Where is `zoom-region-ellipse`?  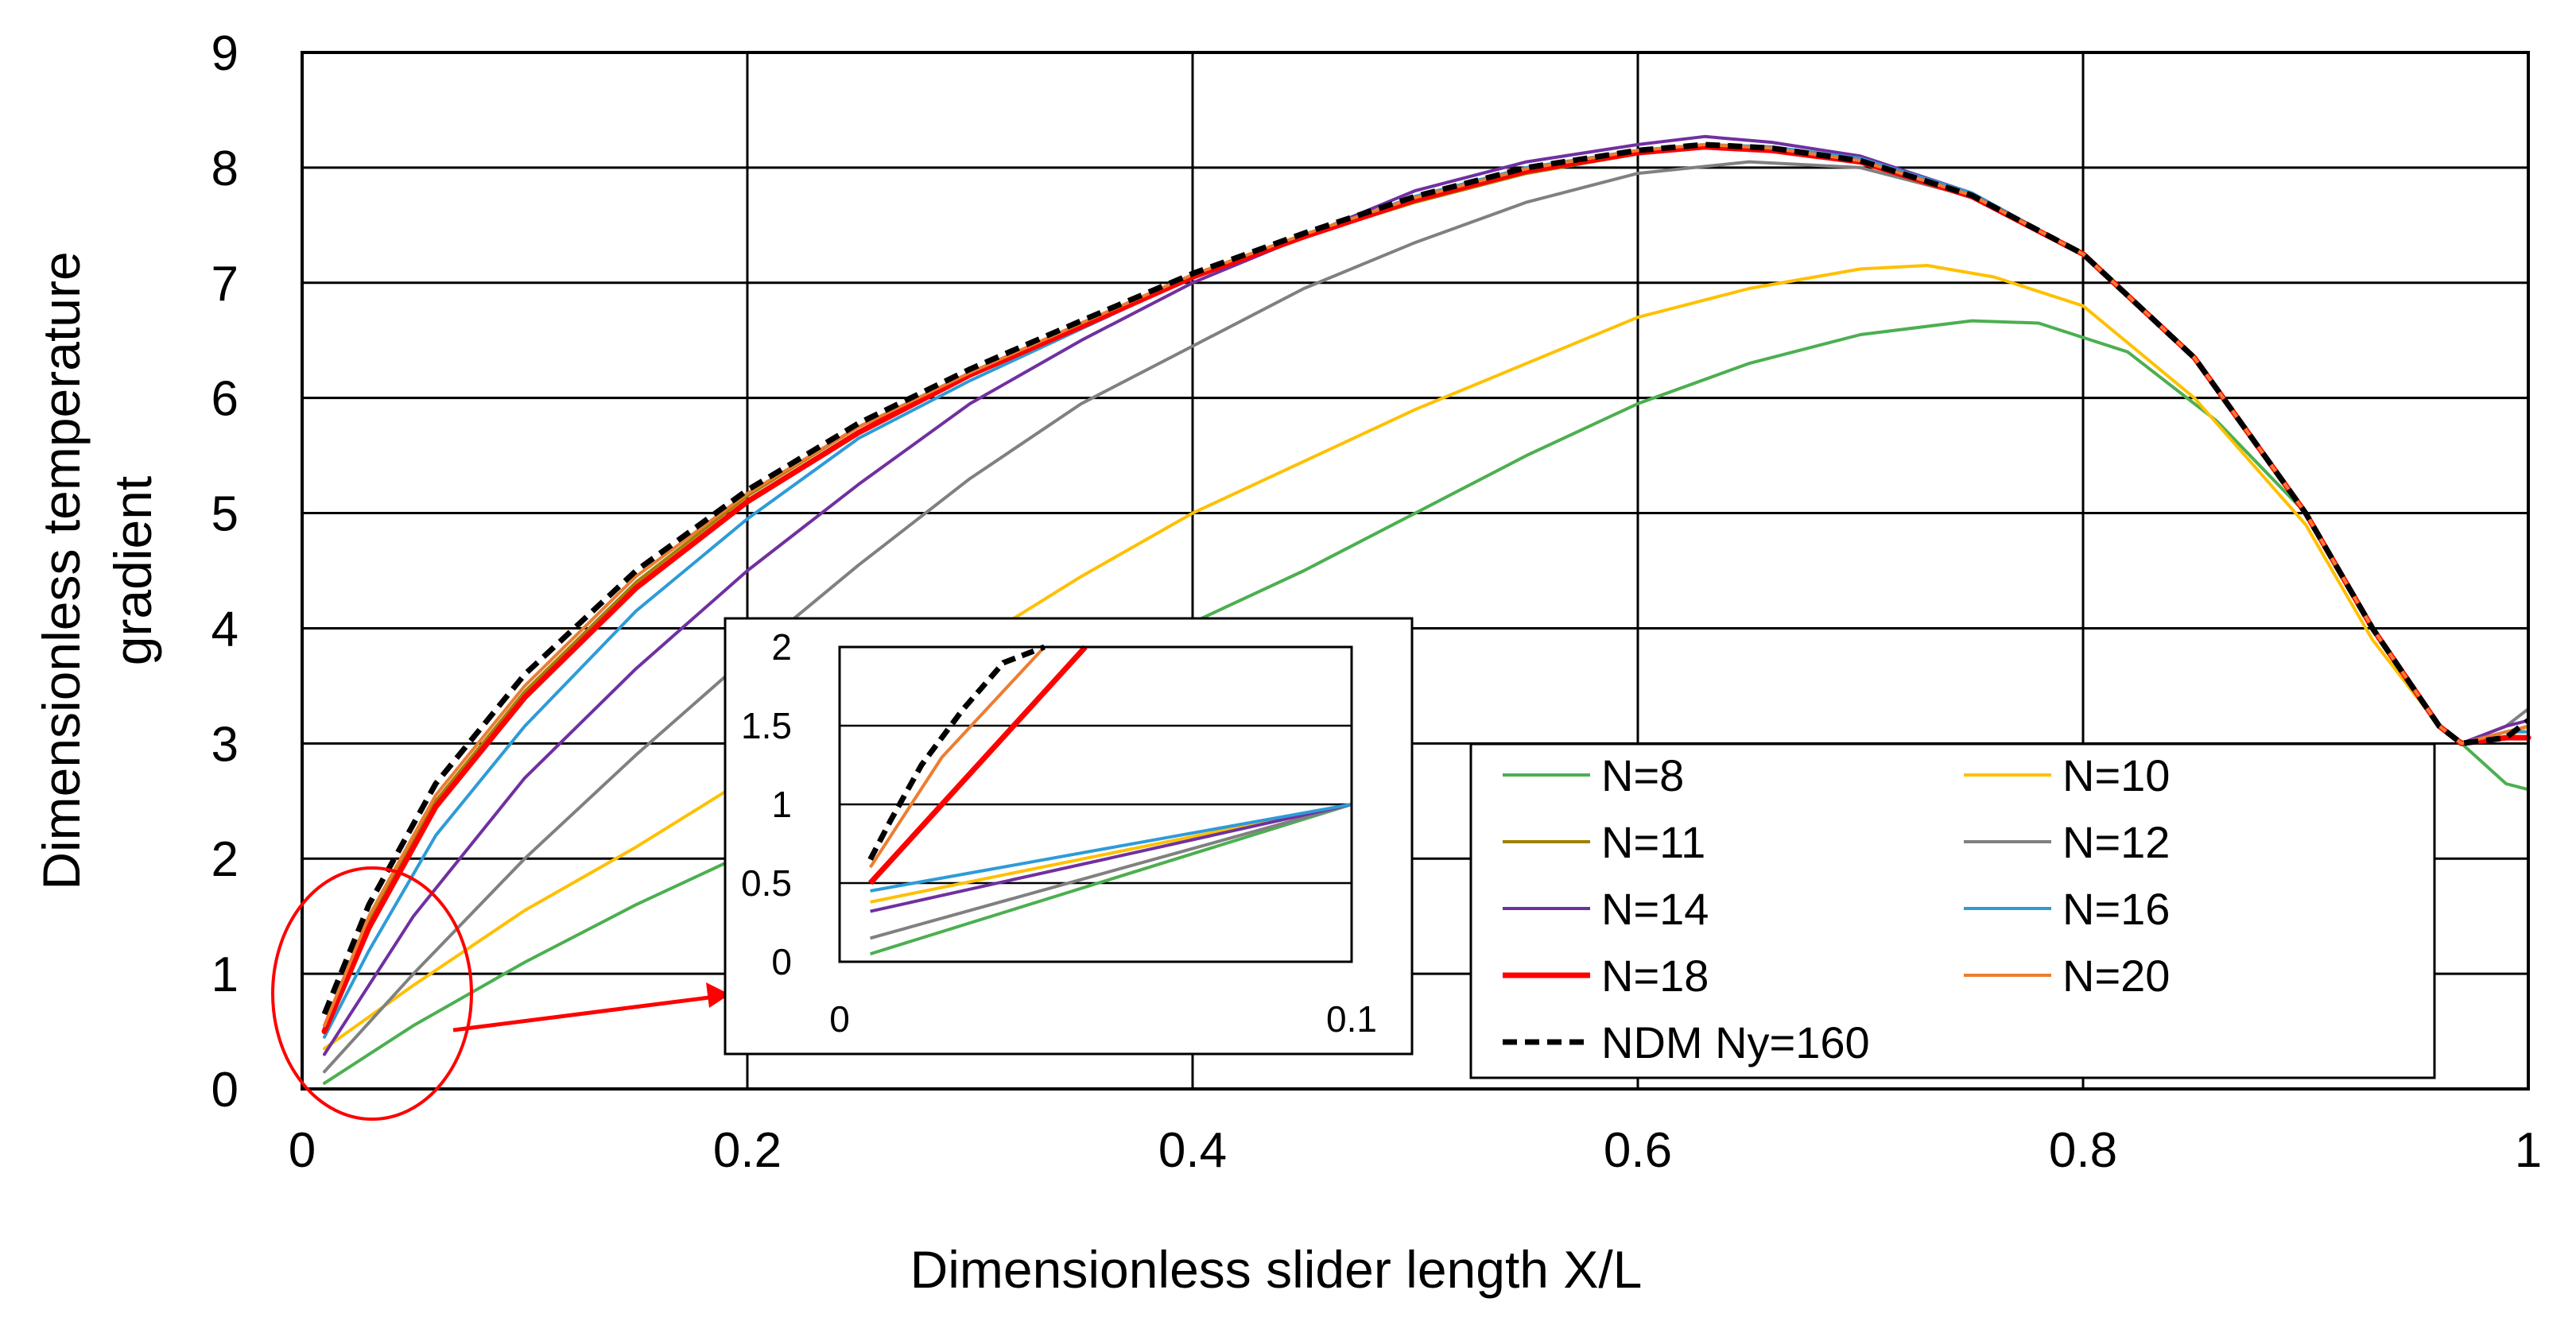 zoom-region-ellipse is located at coordinates (372, 993).